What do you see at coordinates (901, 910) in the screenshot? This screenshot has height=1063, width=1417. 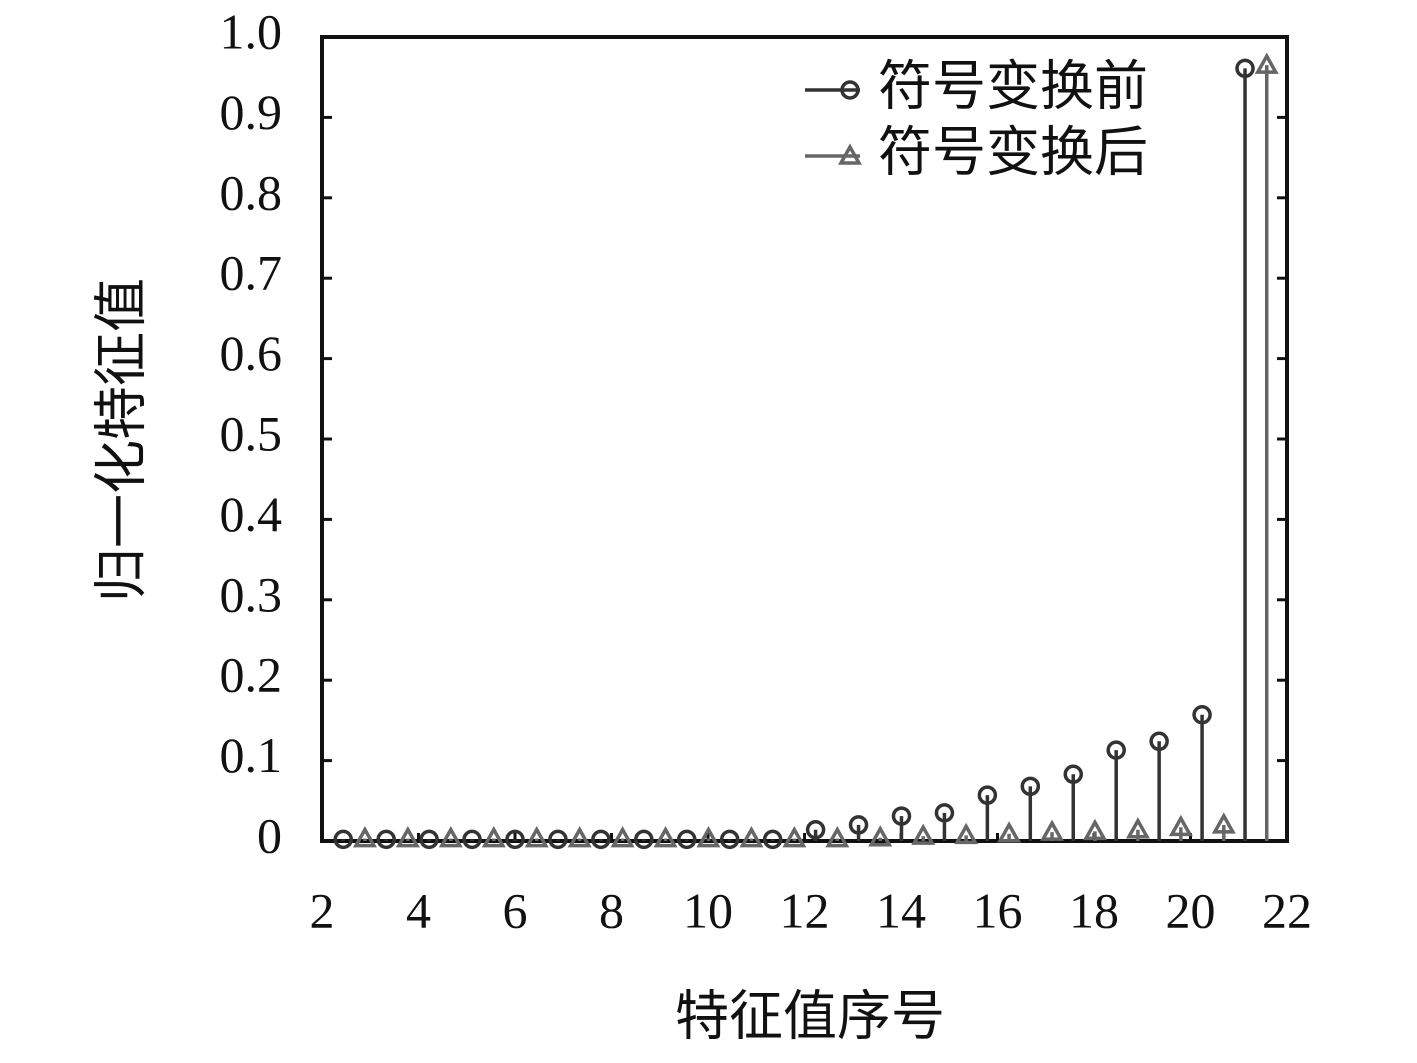 I see `x-tick-label: 14` at bounding box center [901, 910].